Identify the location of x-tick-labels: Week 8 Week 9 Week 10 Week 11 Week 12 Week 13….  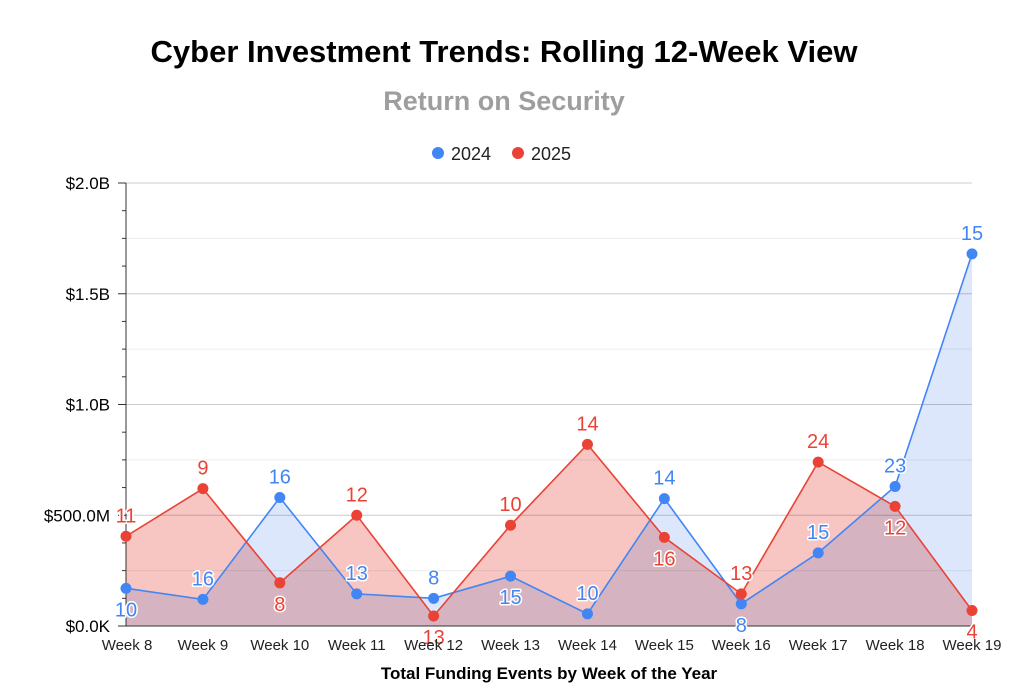
(552, 645).